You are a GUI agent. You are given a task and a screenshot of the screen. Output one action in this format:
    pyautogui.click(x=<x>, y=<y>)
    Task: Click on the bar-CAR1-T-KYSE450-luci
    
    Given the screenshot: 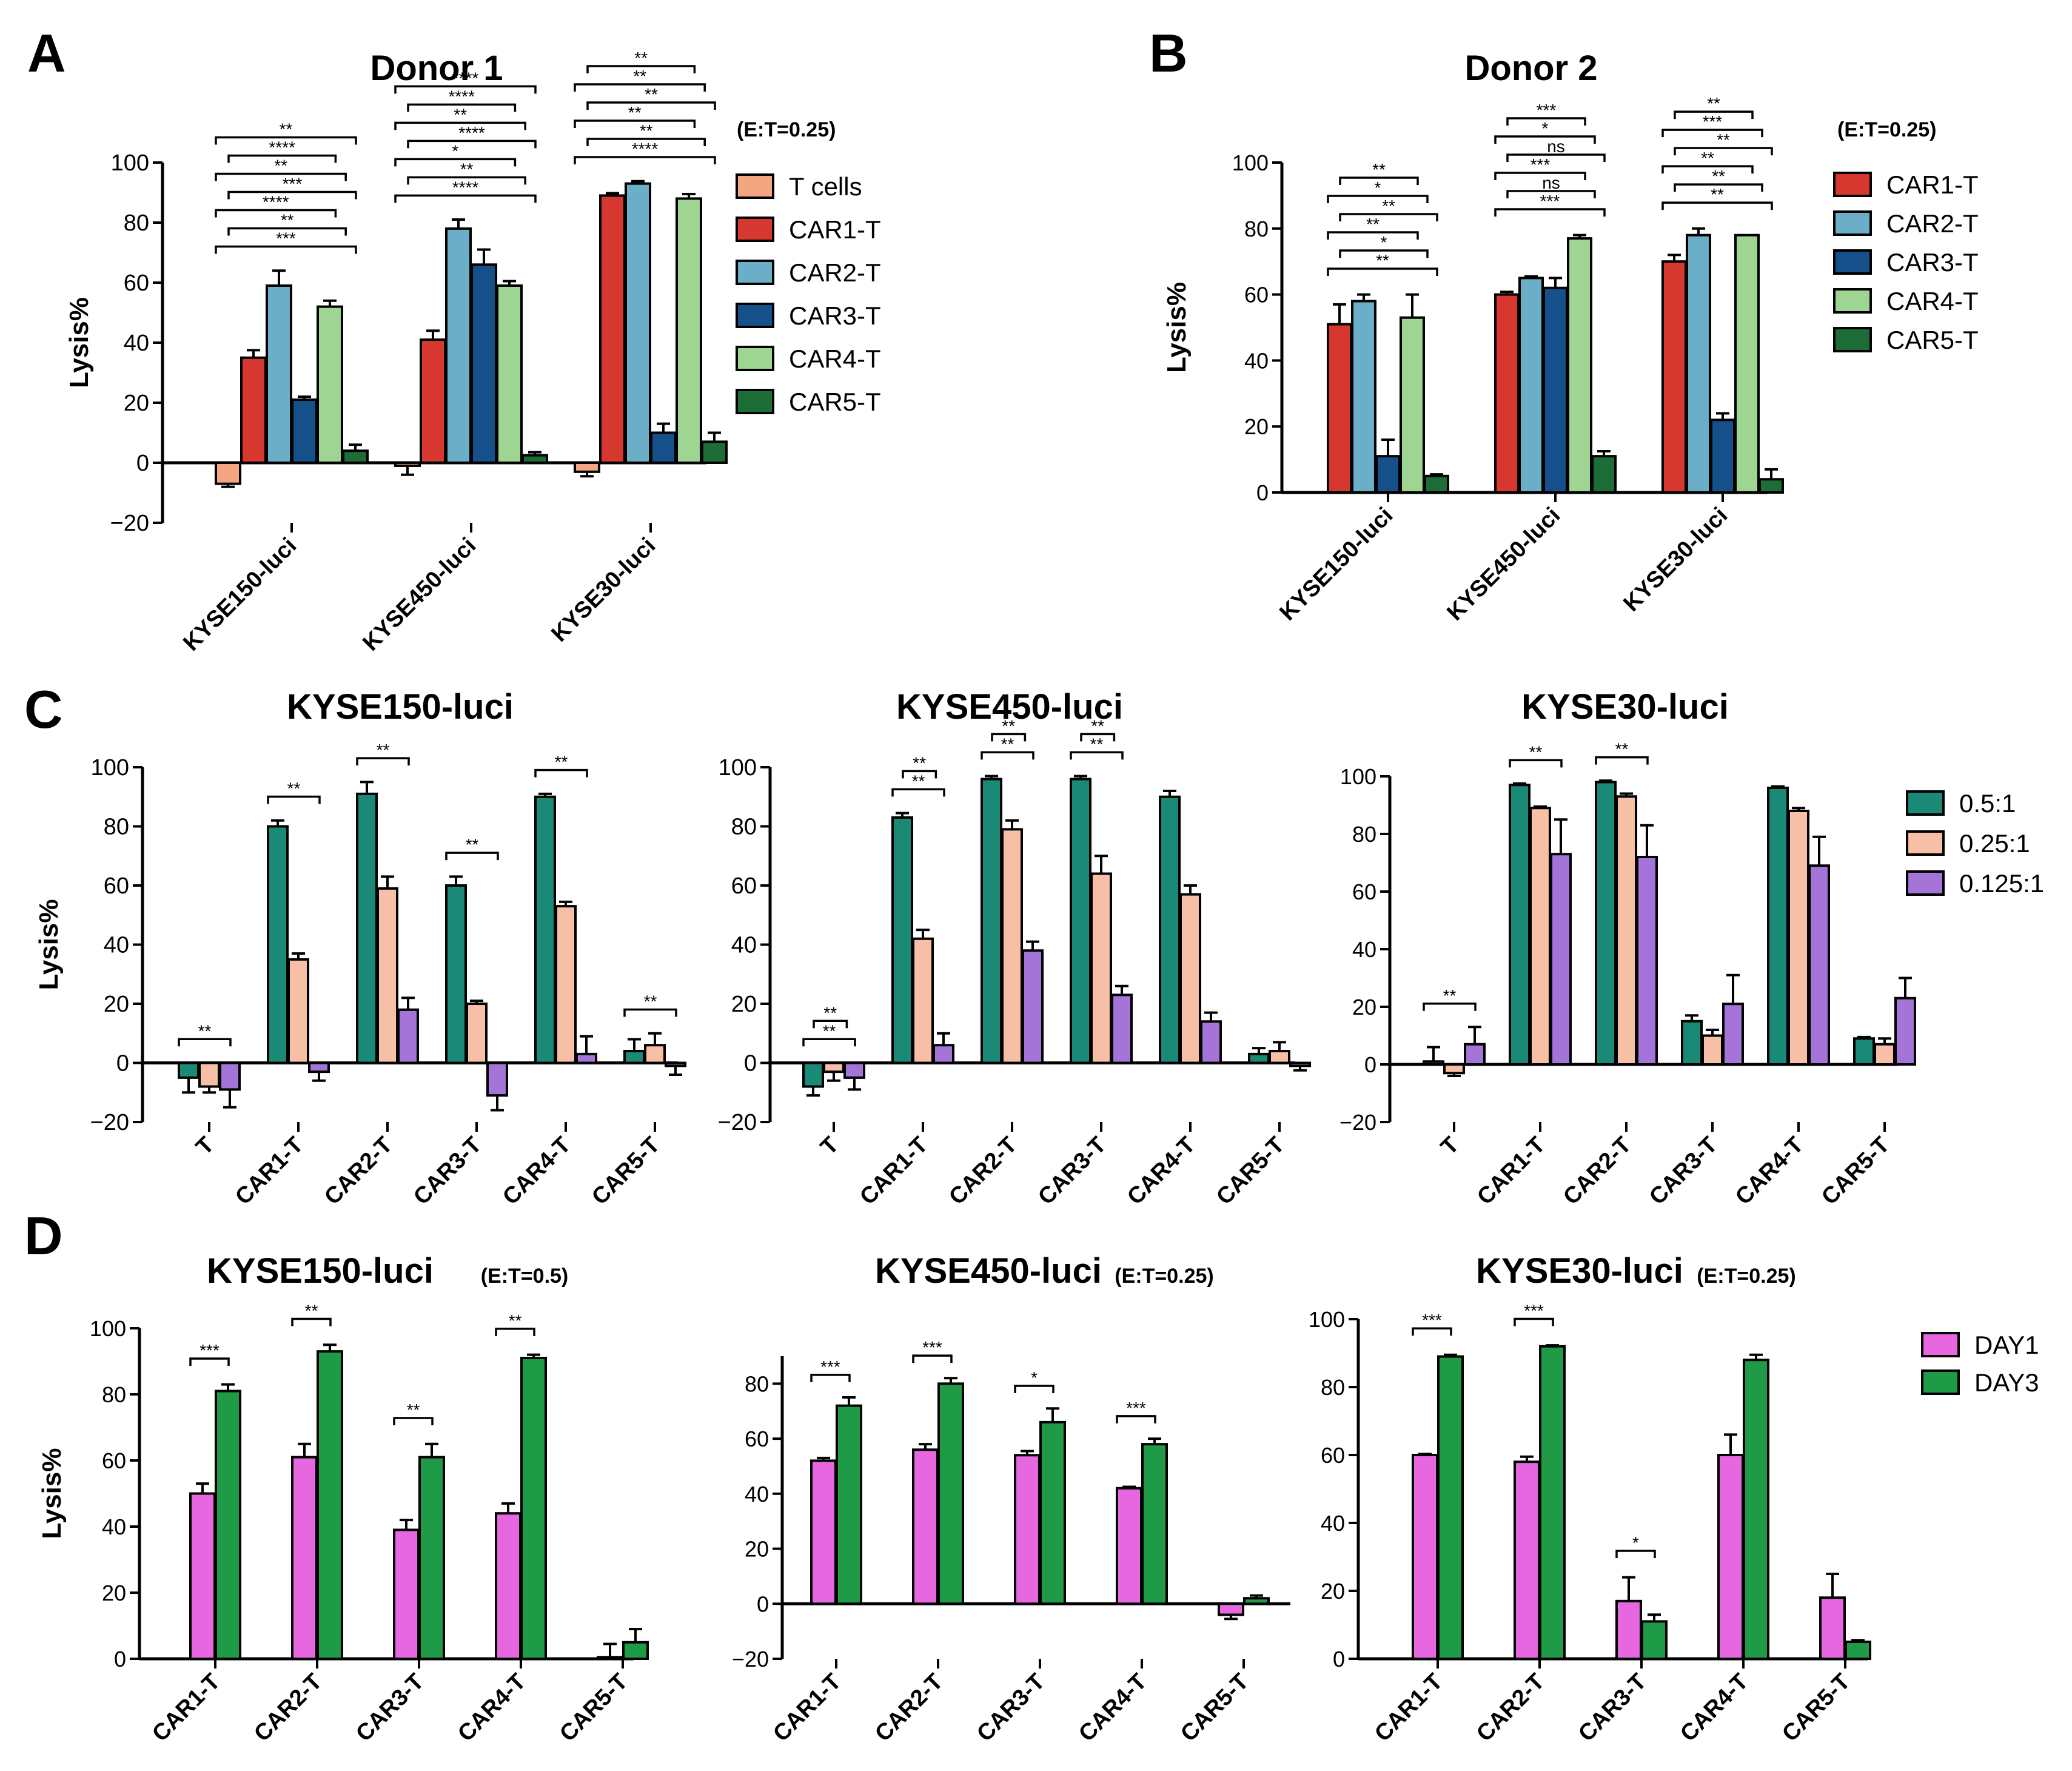 What is the action you would take?
    pyautogui.click(x=433, y=401)
    